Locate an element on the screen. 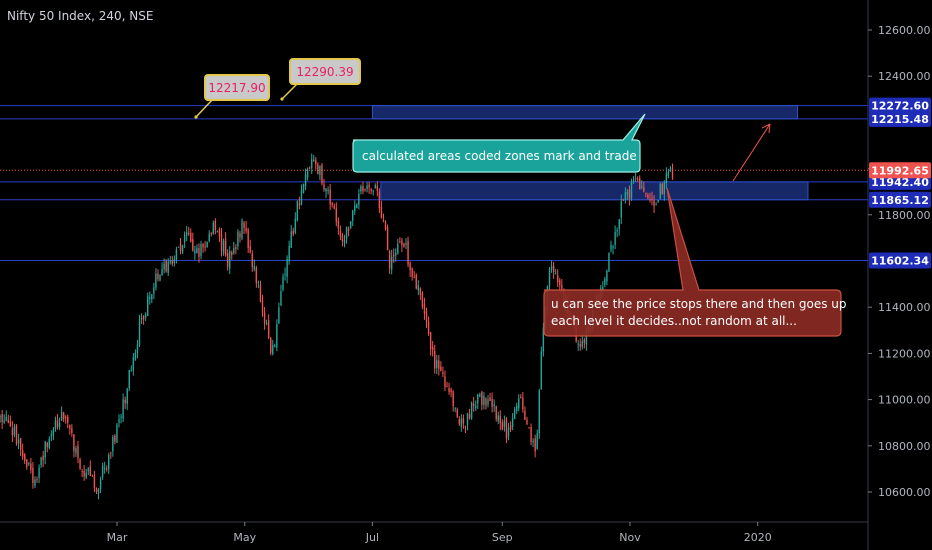 Image resolution: width=932 pixels, height=550 pixels. price-badge-bg is located at coordinates (900, 170).